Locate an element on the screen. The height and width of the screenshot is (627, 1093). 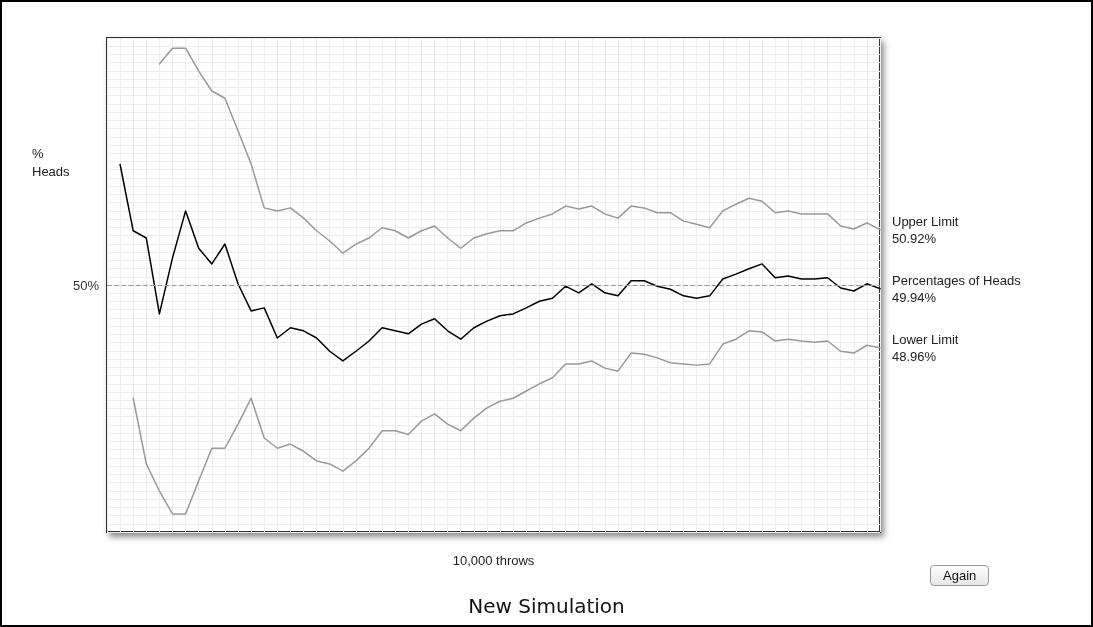
x-axis-title: 10,000 throws is located at coordinates (493, 560).